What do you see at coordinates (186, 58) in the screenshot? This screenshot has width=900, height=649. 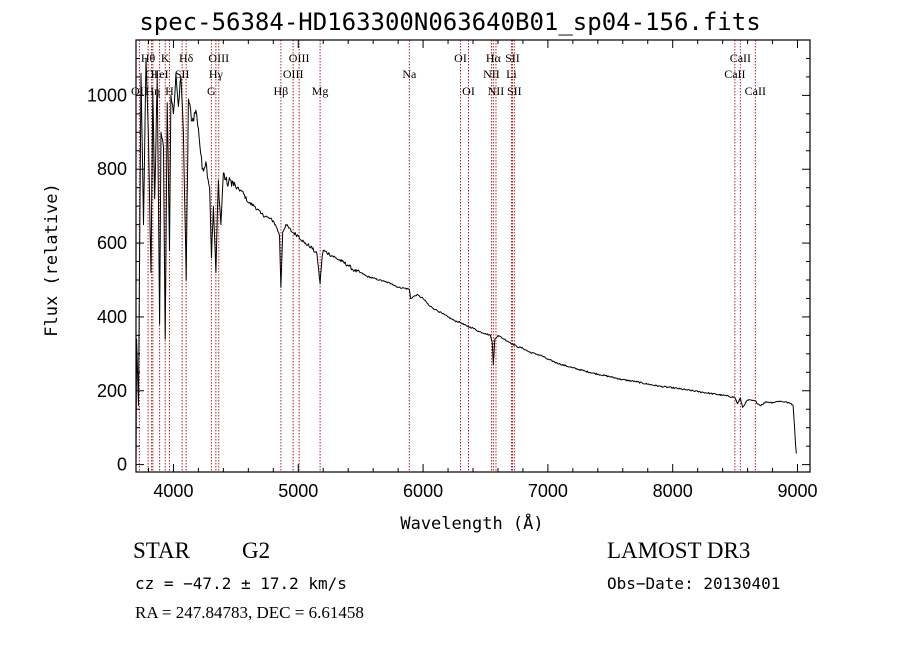 I see `line-marker-label: Hδ` at bounding box center [186, 58].